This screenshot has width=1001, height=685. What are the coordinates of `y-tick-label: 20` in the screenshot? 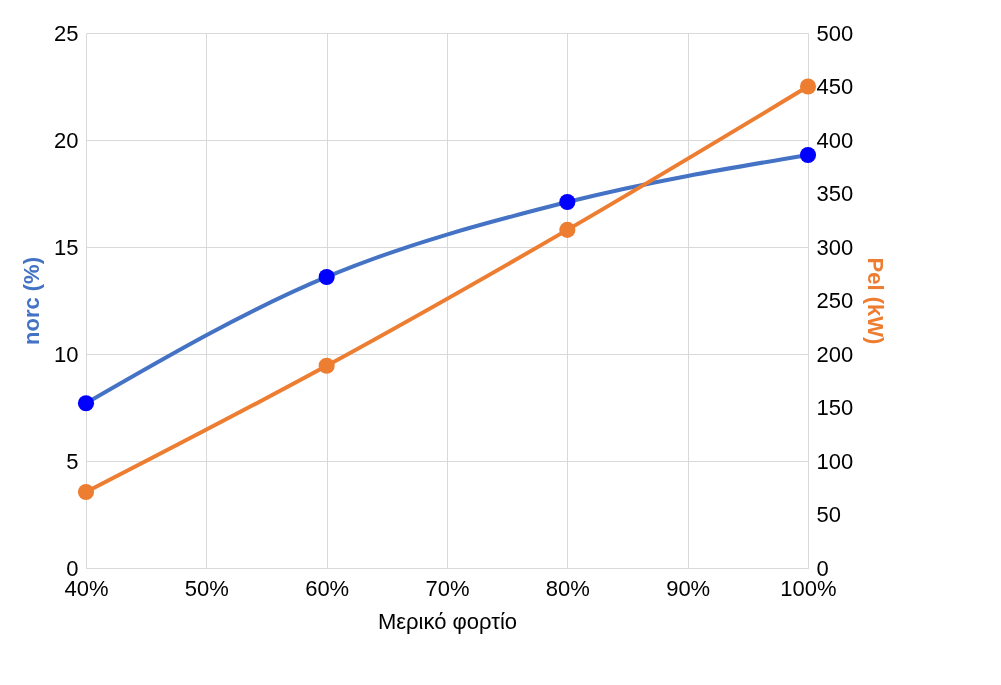 It's located at (66, 140).